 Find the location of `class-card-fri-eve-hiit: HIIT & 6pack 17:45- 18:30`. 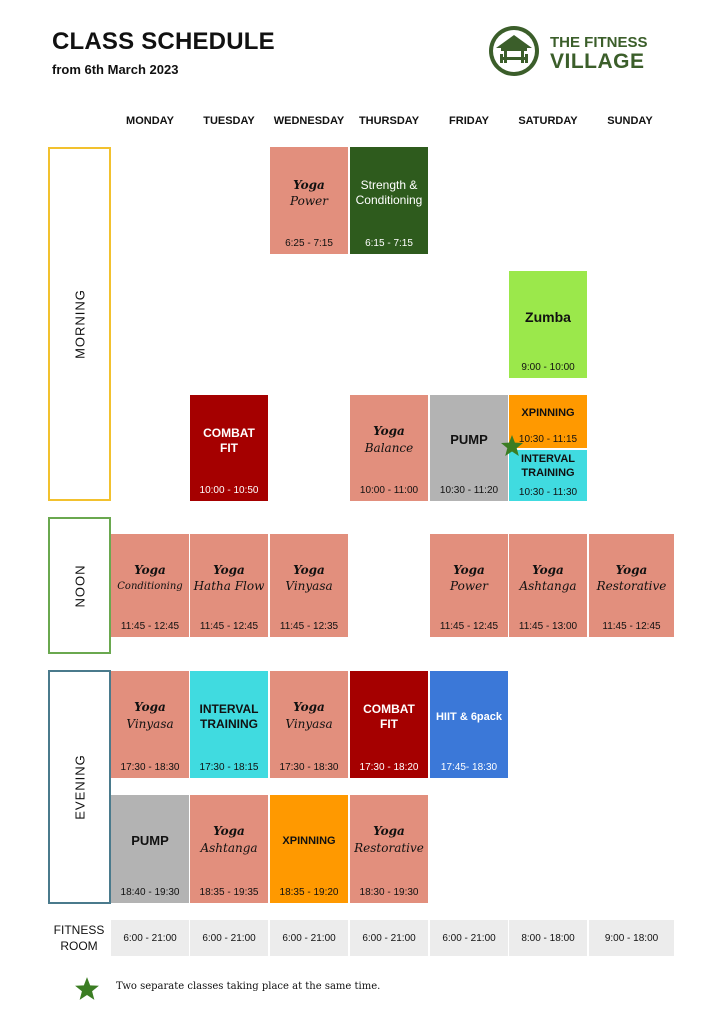

class-card-fri-eve-hiit: HIIT & 6pack 17:45- 18:30 is located at coordinates (469, 724).